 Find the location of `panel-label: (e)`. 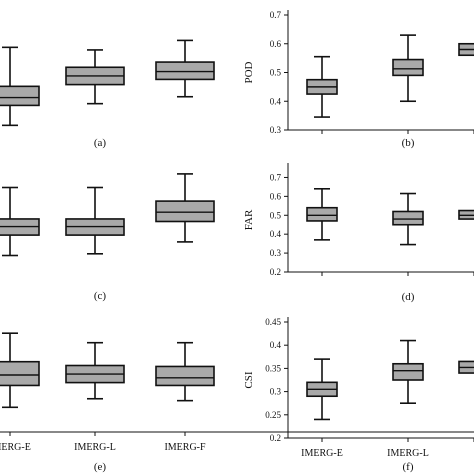

panel-label: (e) is located at coordinates (100, 467).